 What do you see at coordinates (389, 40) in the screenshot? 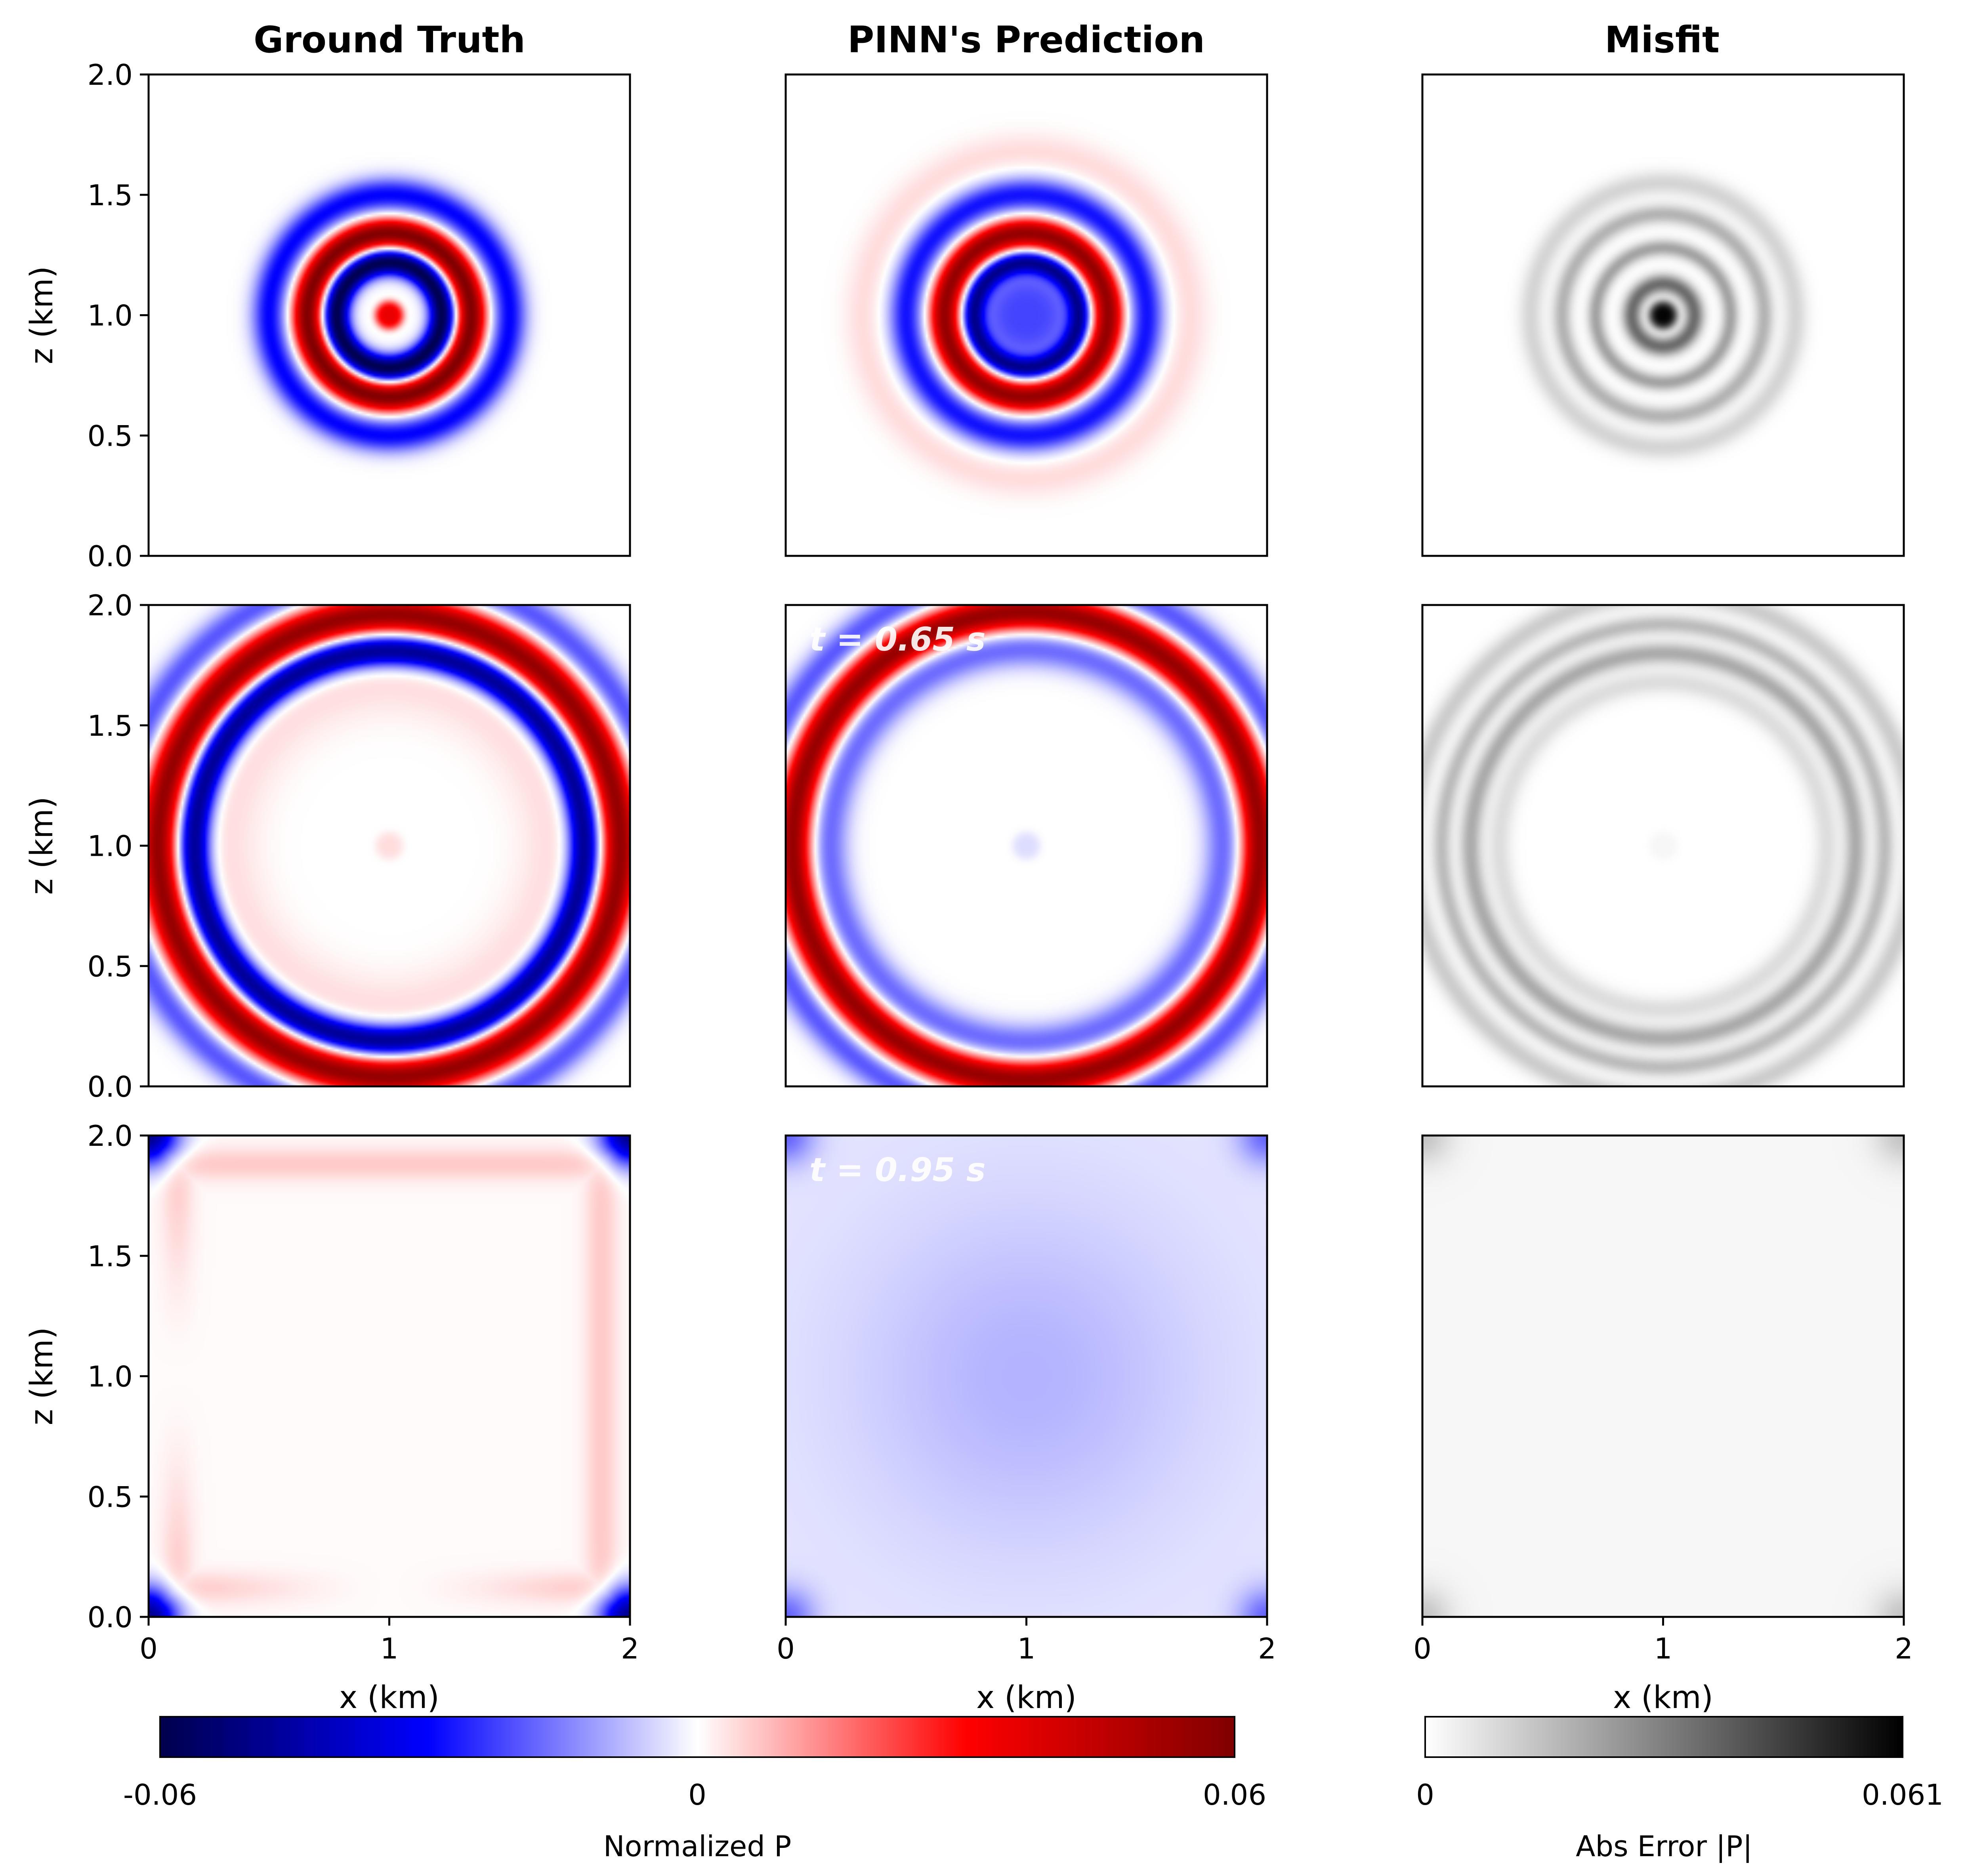
I see `title-ground-truth: Ground Truth` at bounding box center [389, 40].